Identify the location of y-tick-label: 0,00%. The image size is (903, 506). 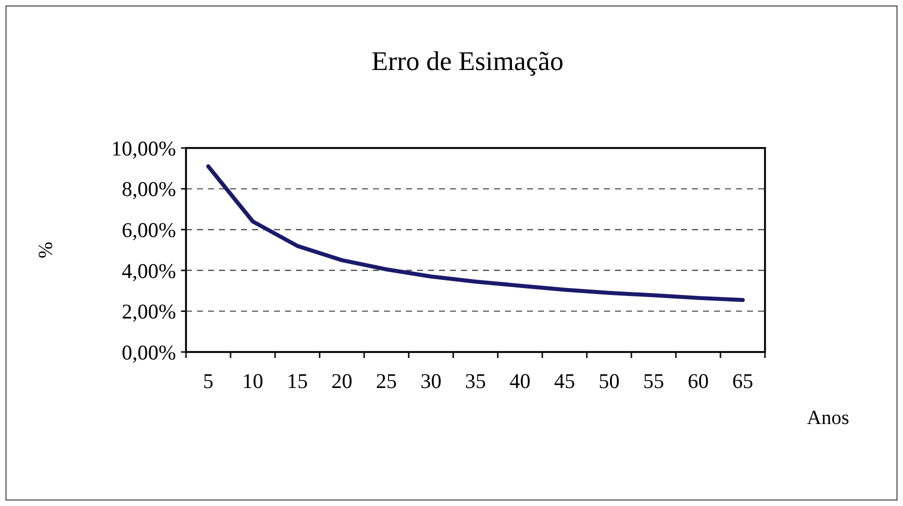
(149, 352).